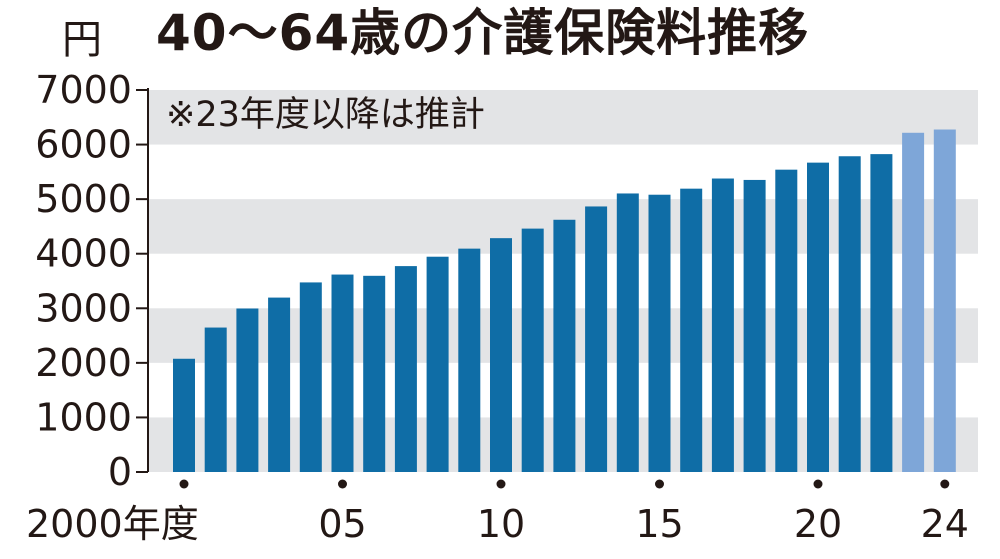 This screenshot has width=1000, height=559. What do you see at coordinates (120, 472) in the screenshot?
I see `y-tick-label: 0` at bounding box center [120, 472].